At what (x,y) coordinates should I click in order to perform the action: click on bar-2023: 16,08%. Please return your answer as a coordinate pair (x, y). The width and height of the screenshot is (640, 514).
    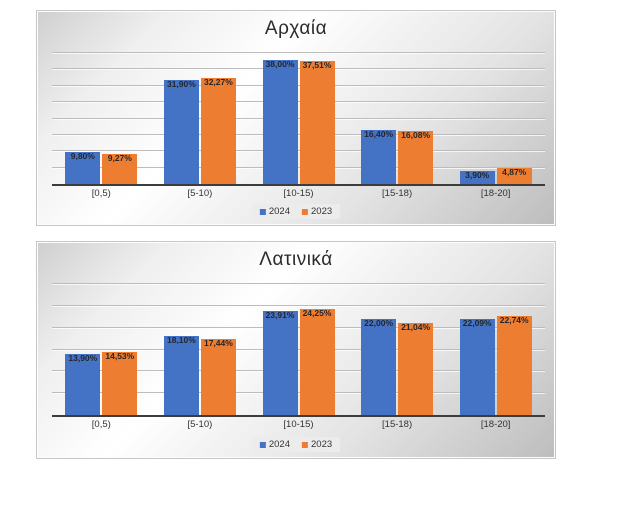
    Looking at the image, I should click on (416, 157).